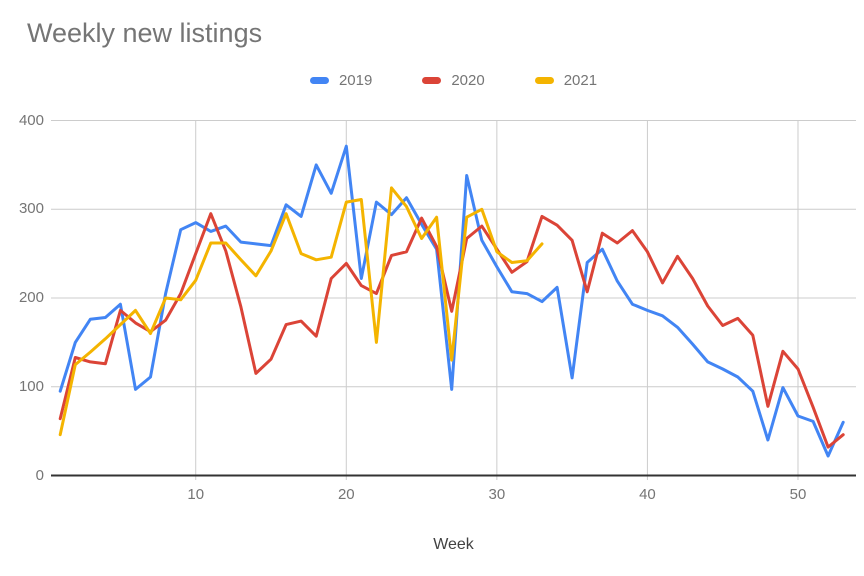 The image size is (864, 576). What do you see at coordinates (355, 80) in the screenshot?
I see `legend-label-2019: 2019` at bounding box center [355, 80].